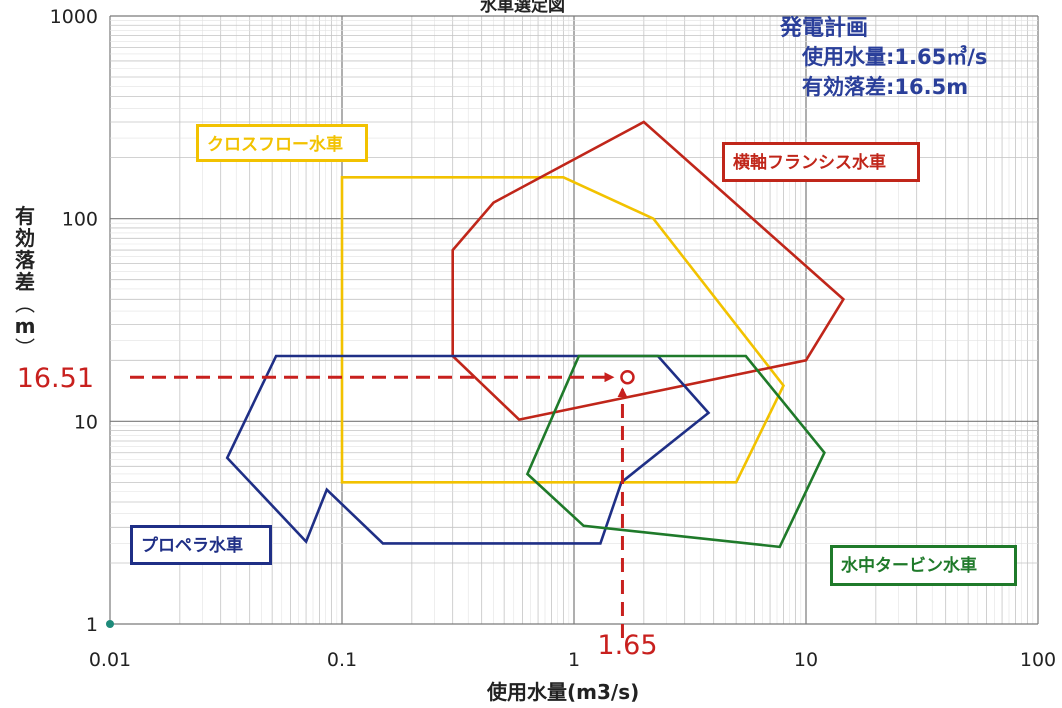 This screenshot has height=708, width=1062. What do you see at coordinates (885, 87) in the screenshot?
I see `plan-head: 有効落差:16.5m` at bounding box center [885, 87].